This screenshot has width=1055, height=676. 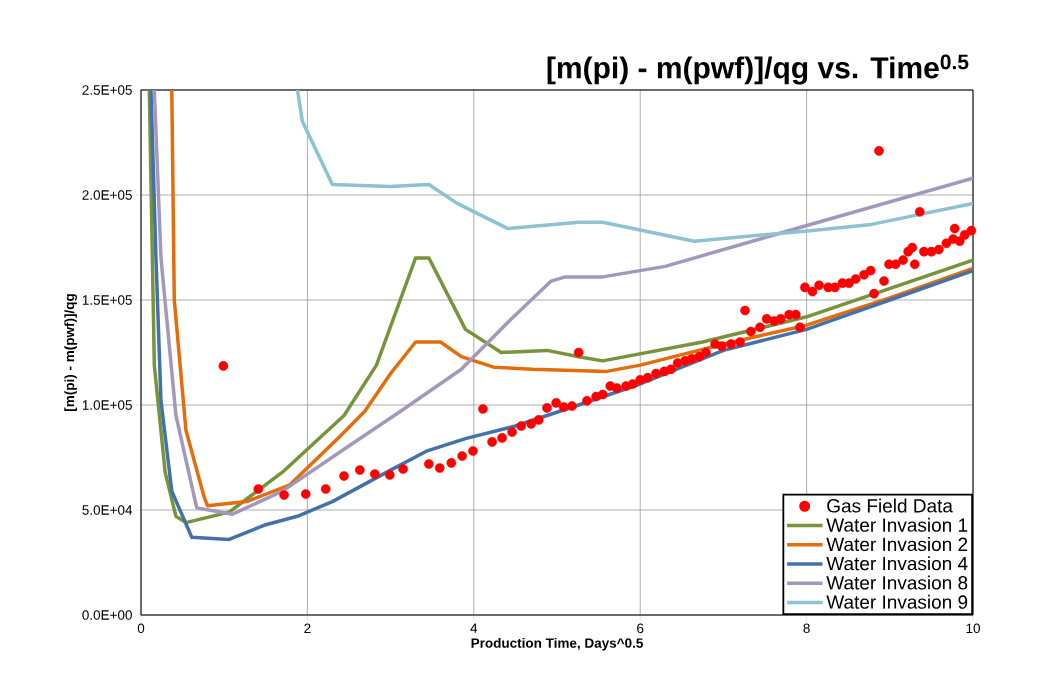 I want to click on legend-label: Water Invasion 1, so click(x=897, y=524).